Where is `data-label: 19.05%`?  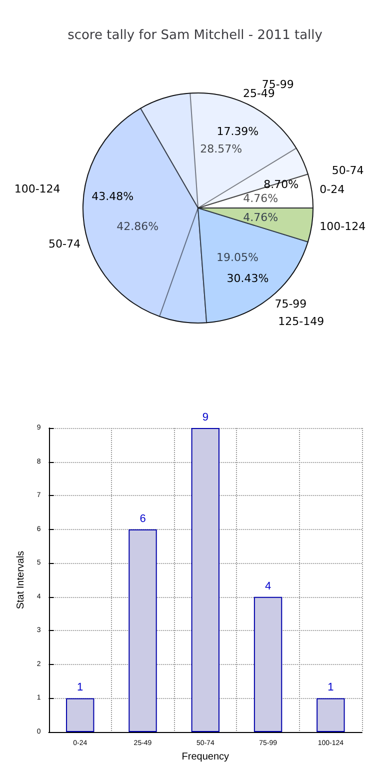 data-label: 19.05% is located at coordinates (237, 257).